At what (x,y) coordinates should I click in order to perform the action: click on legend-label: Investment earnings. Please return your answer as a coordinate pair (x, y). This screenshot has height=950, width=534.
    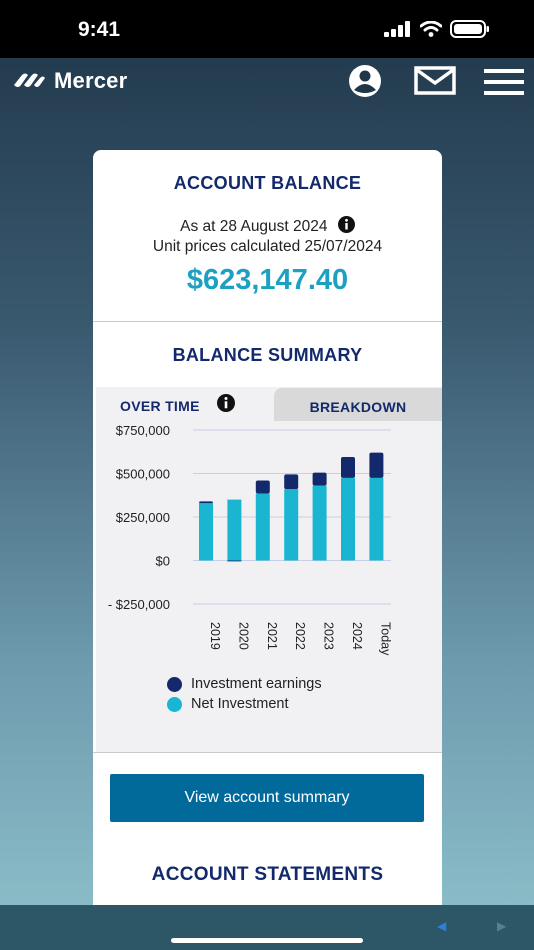
    Looking at the image, I should click on (256, 684).